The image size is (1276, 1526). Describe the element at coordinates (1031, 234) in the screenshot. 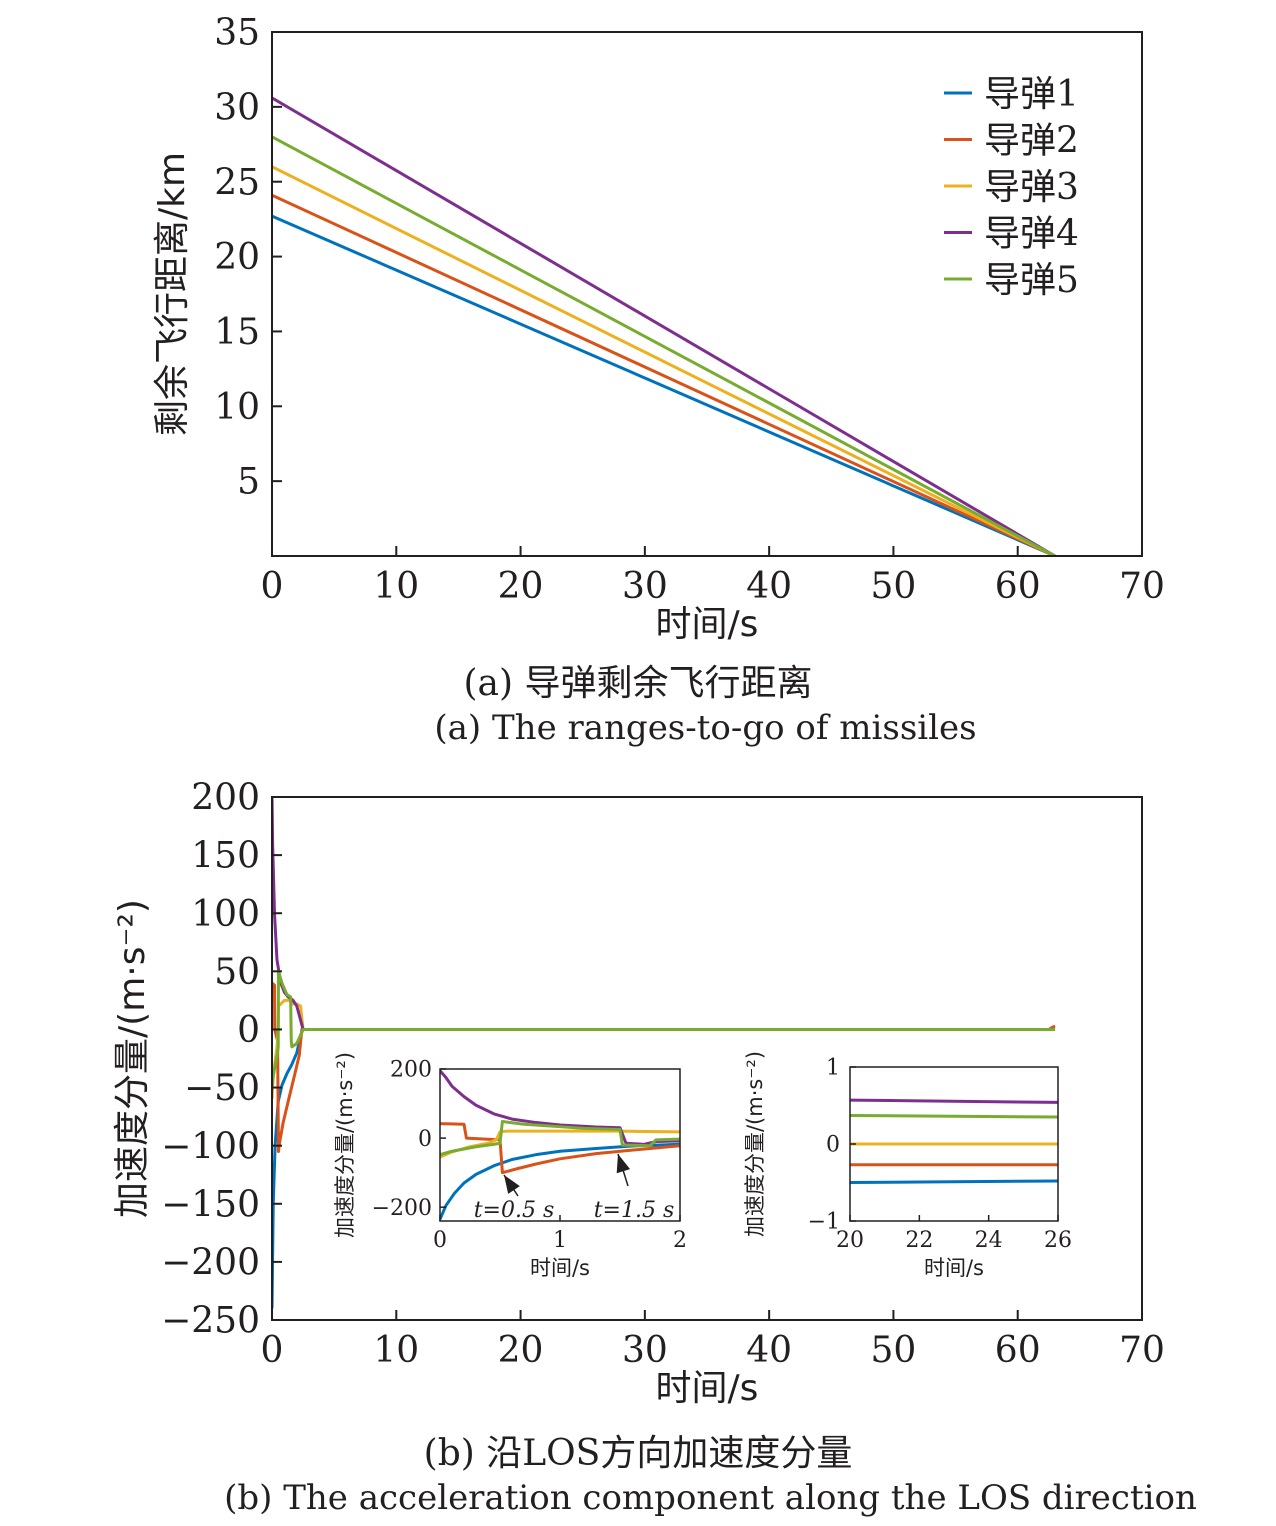

I see `legend-label-4: 导弹4` at that location.